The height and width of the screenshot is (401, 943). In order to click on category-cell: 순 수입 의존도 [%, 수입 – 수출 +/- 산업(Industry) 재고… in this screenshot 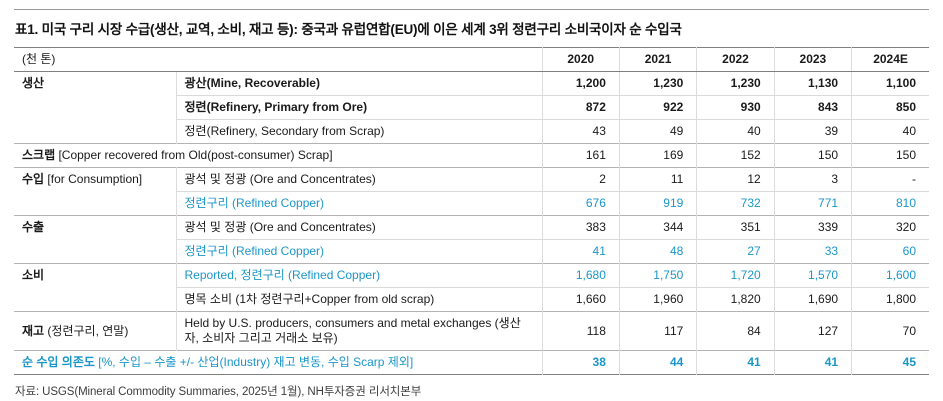, I will do `click(278, 362)`.